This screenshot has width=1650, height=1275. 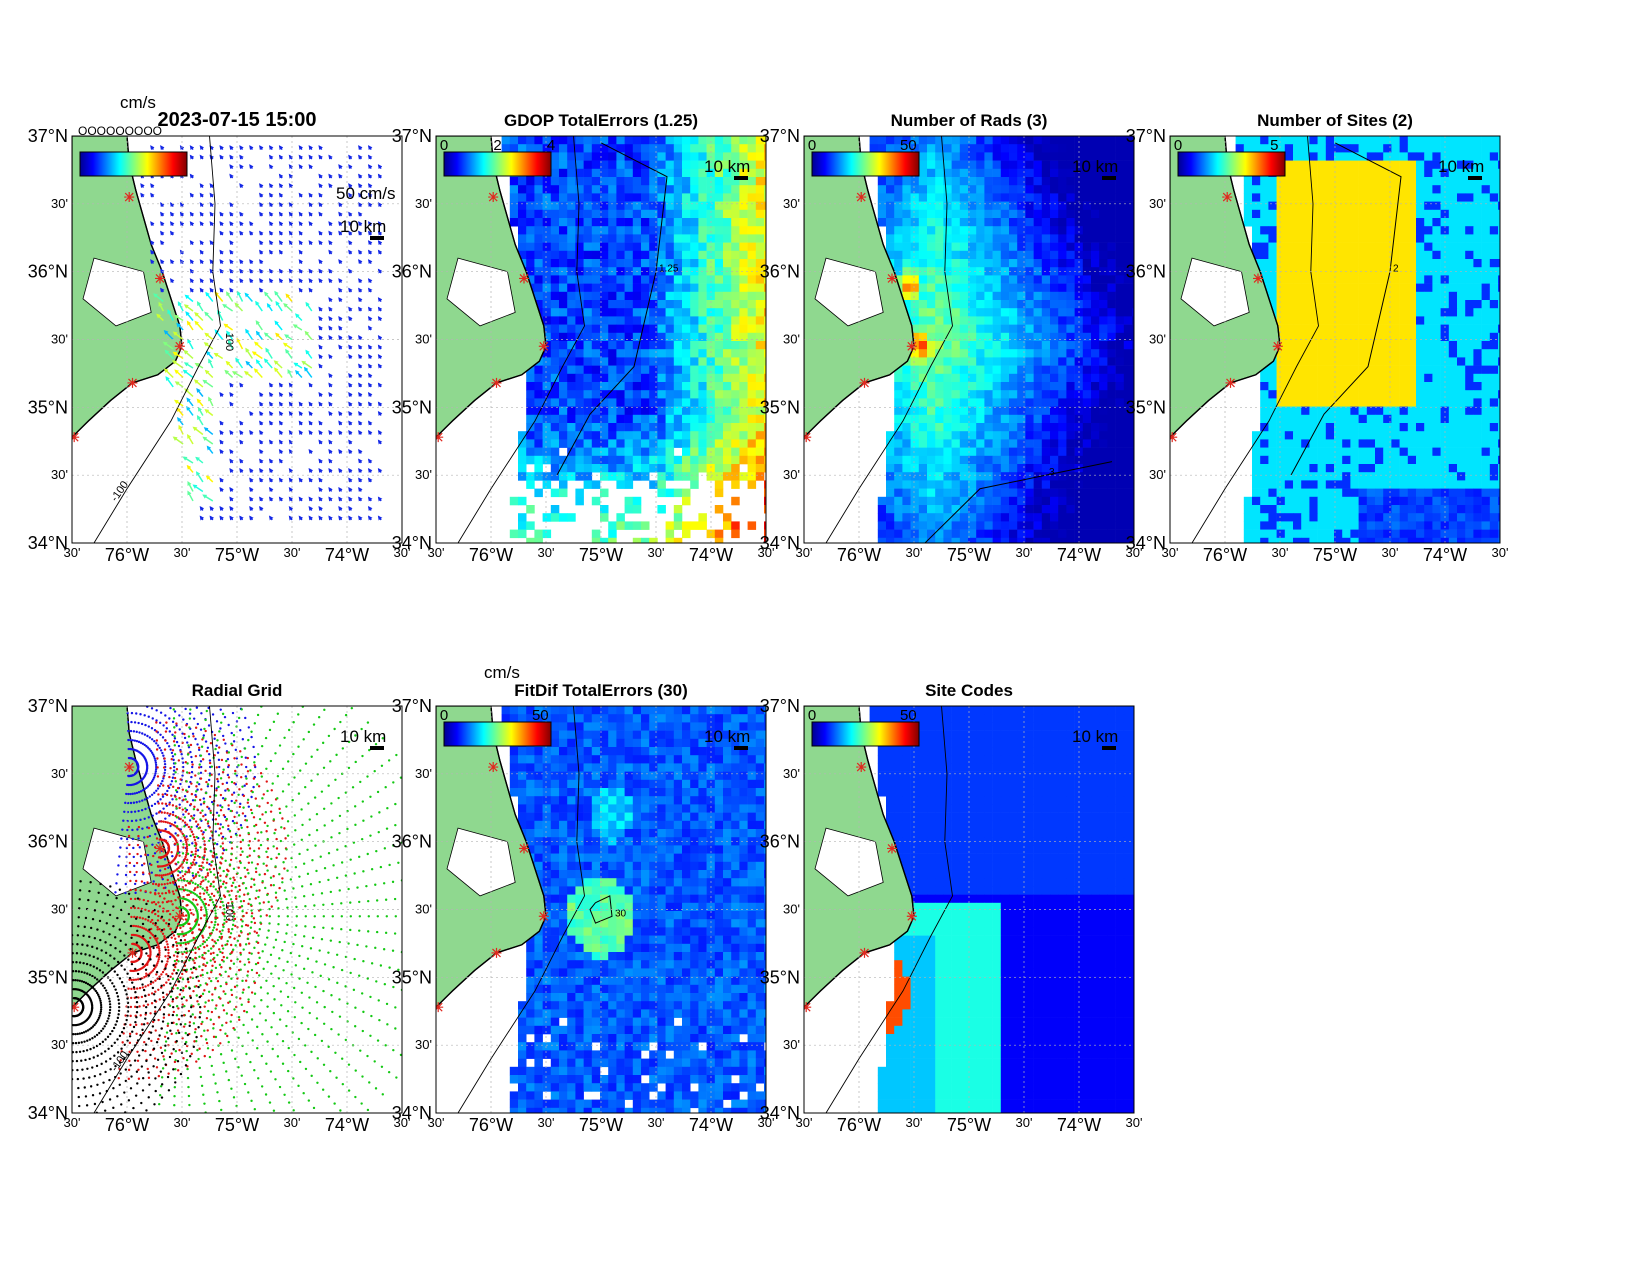 I want to click on axes-frame, so click(x=601, y=909).